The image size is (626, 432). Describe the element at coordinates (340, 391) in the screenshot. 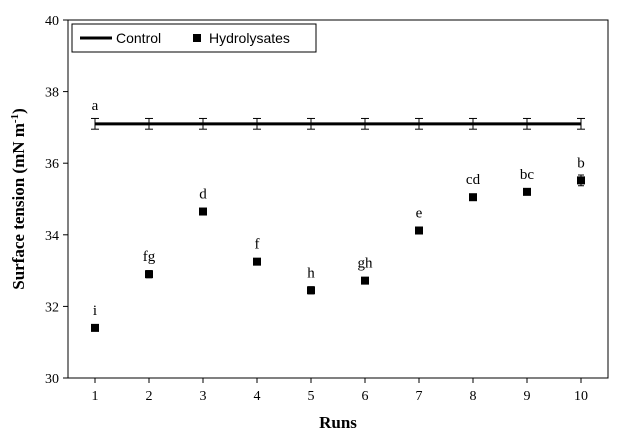

I see `x-axis: 1 2 3 4 5 6 7 8 9 10` at that location.